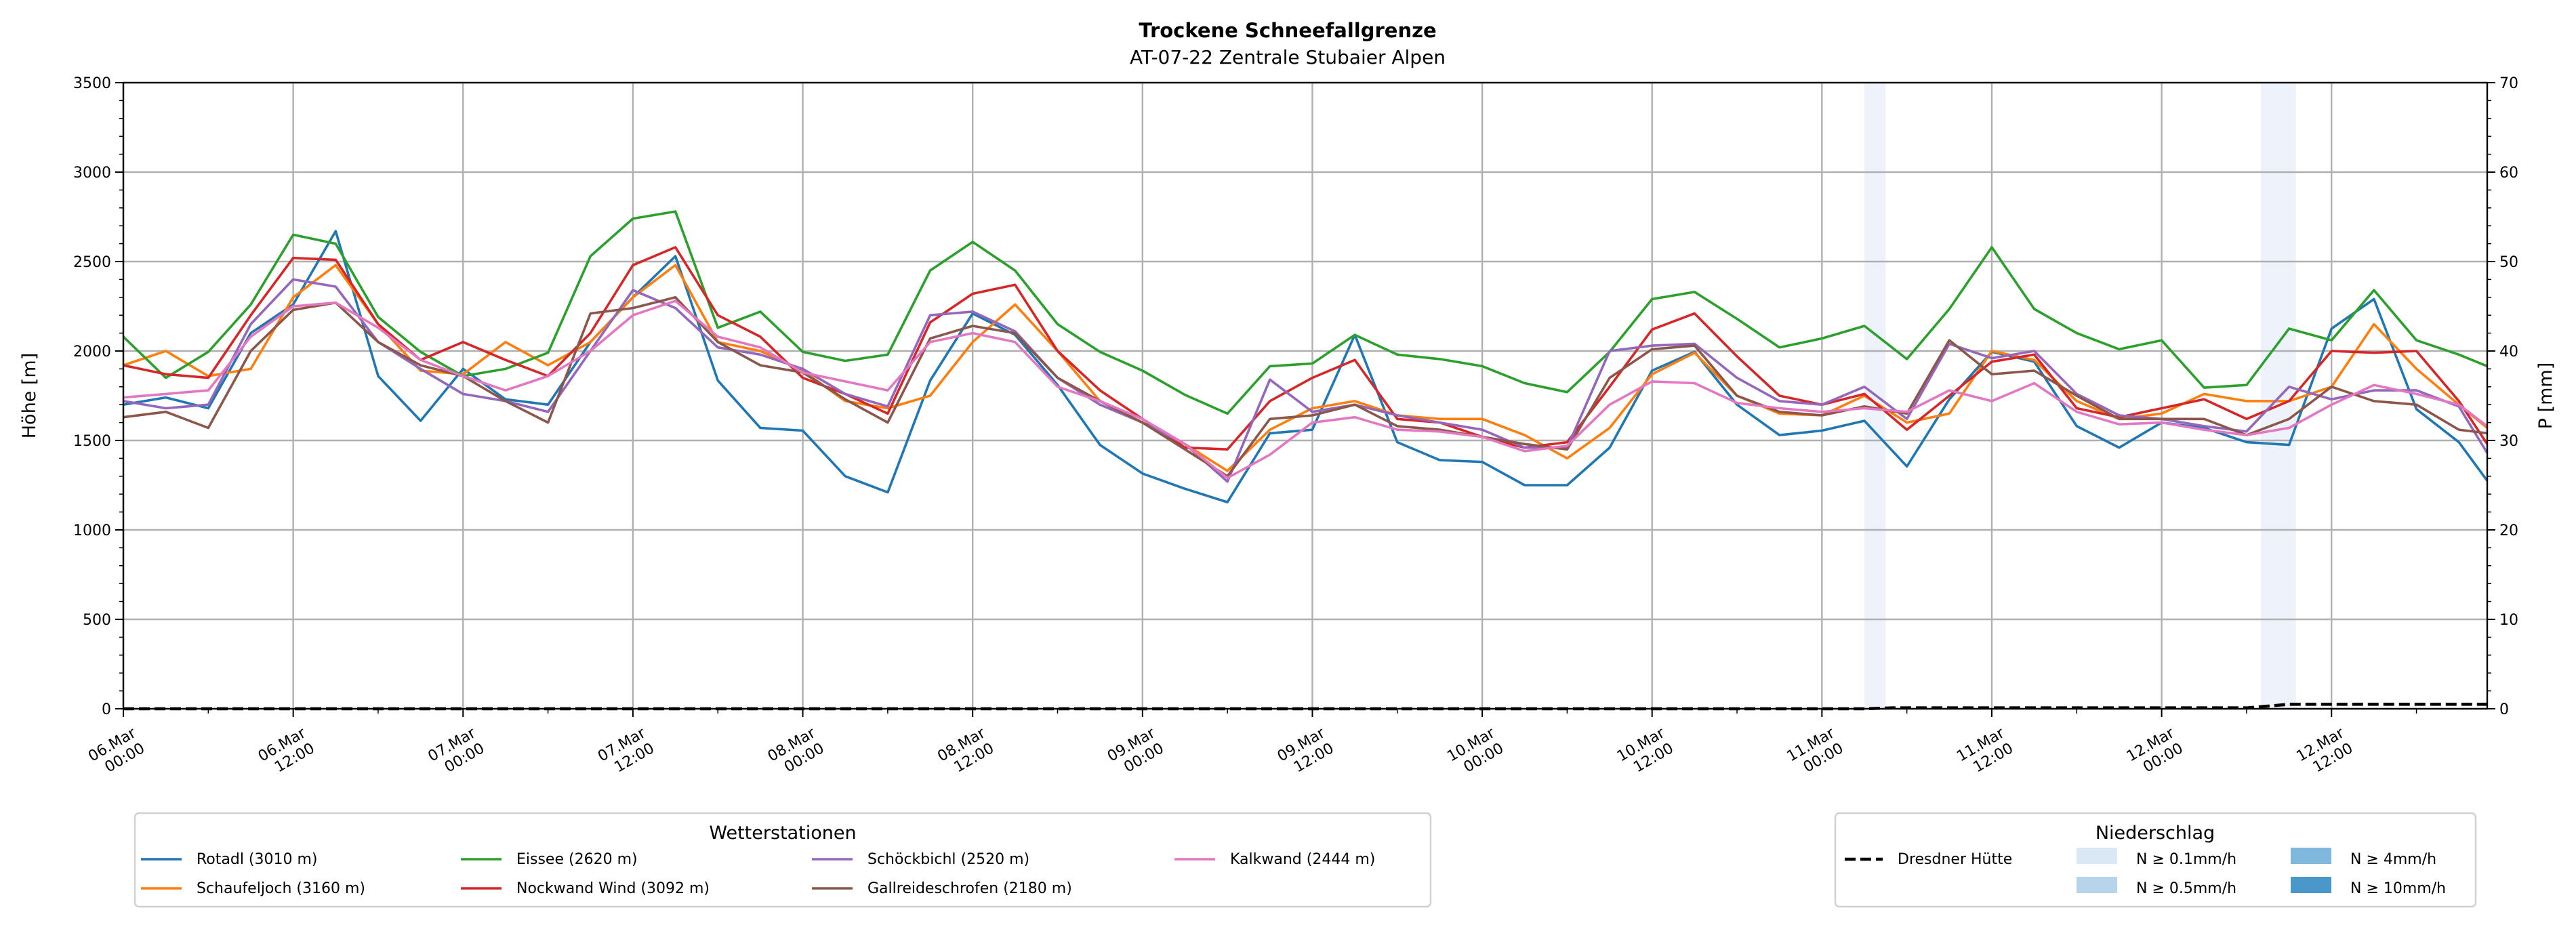 This screenshot has width=2576, height=929. What do you see at coordinates (577, 859) in the screenshot?
I see `legend-label: Eissee (2620 m)` at bounding box center [577, 859].